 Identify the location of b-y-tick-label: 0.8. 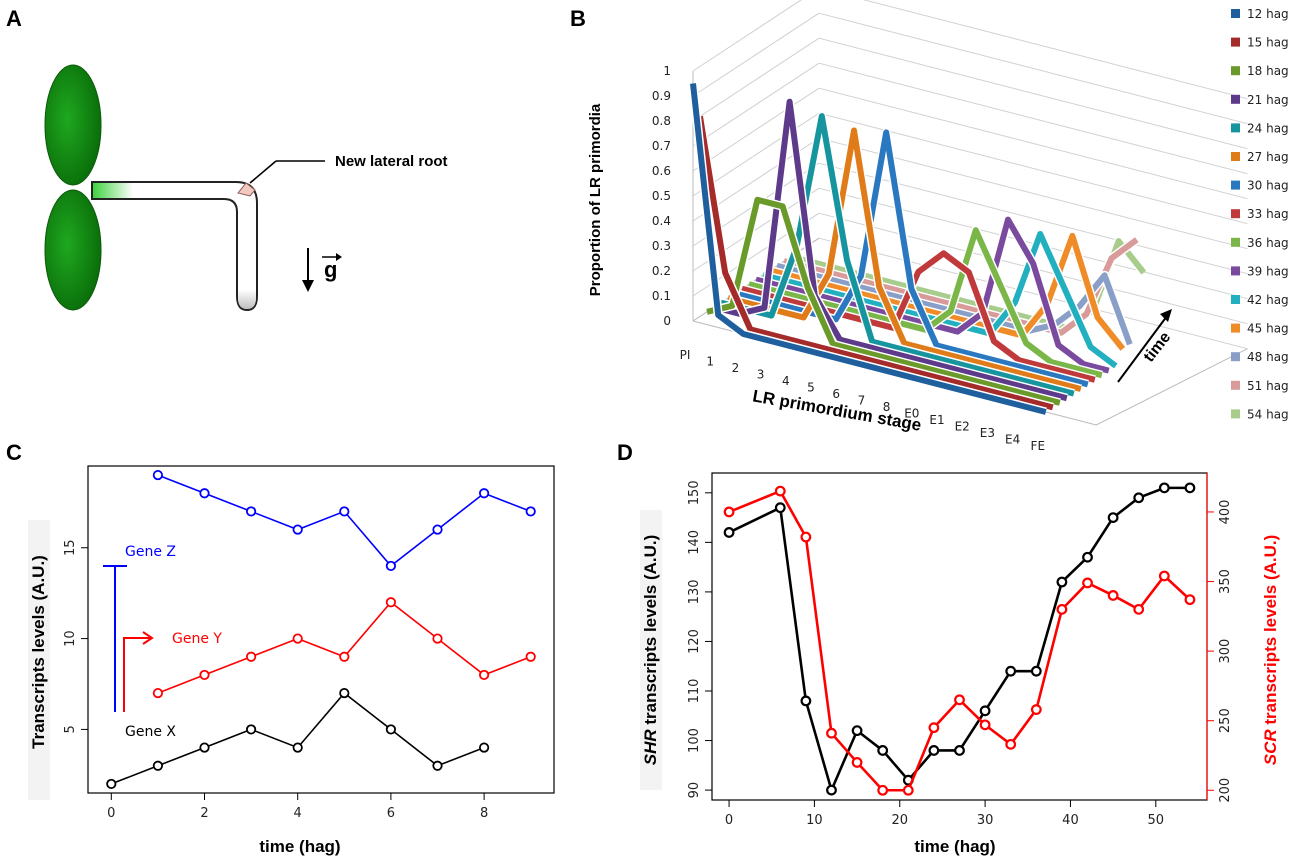
(661, 121).